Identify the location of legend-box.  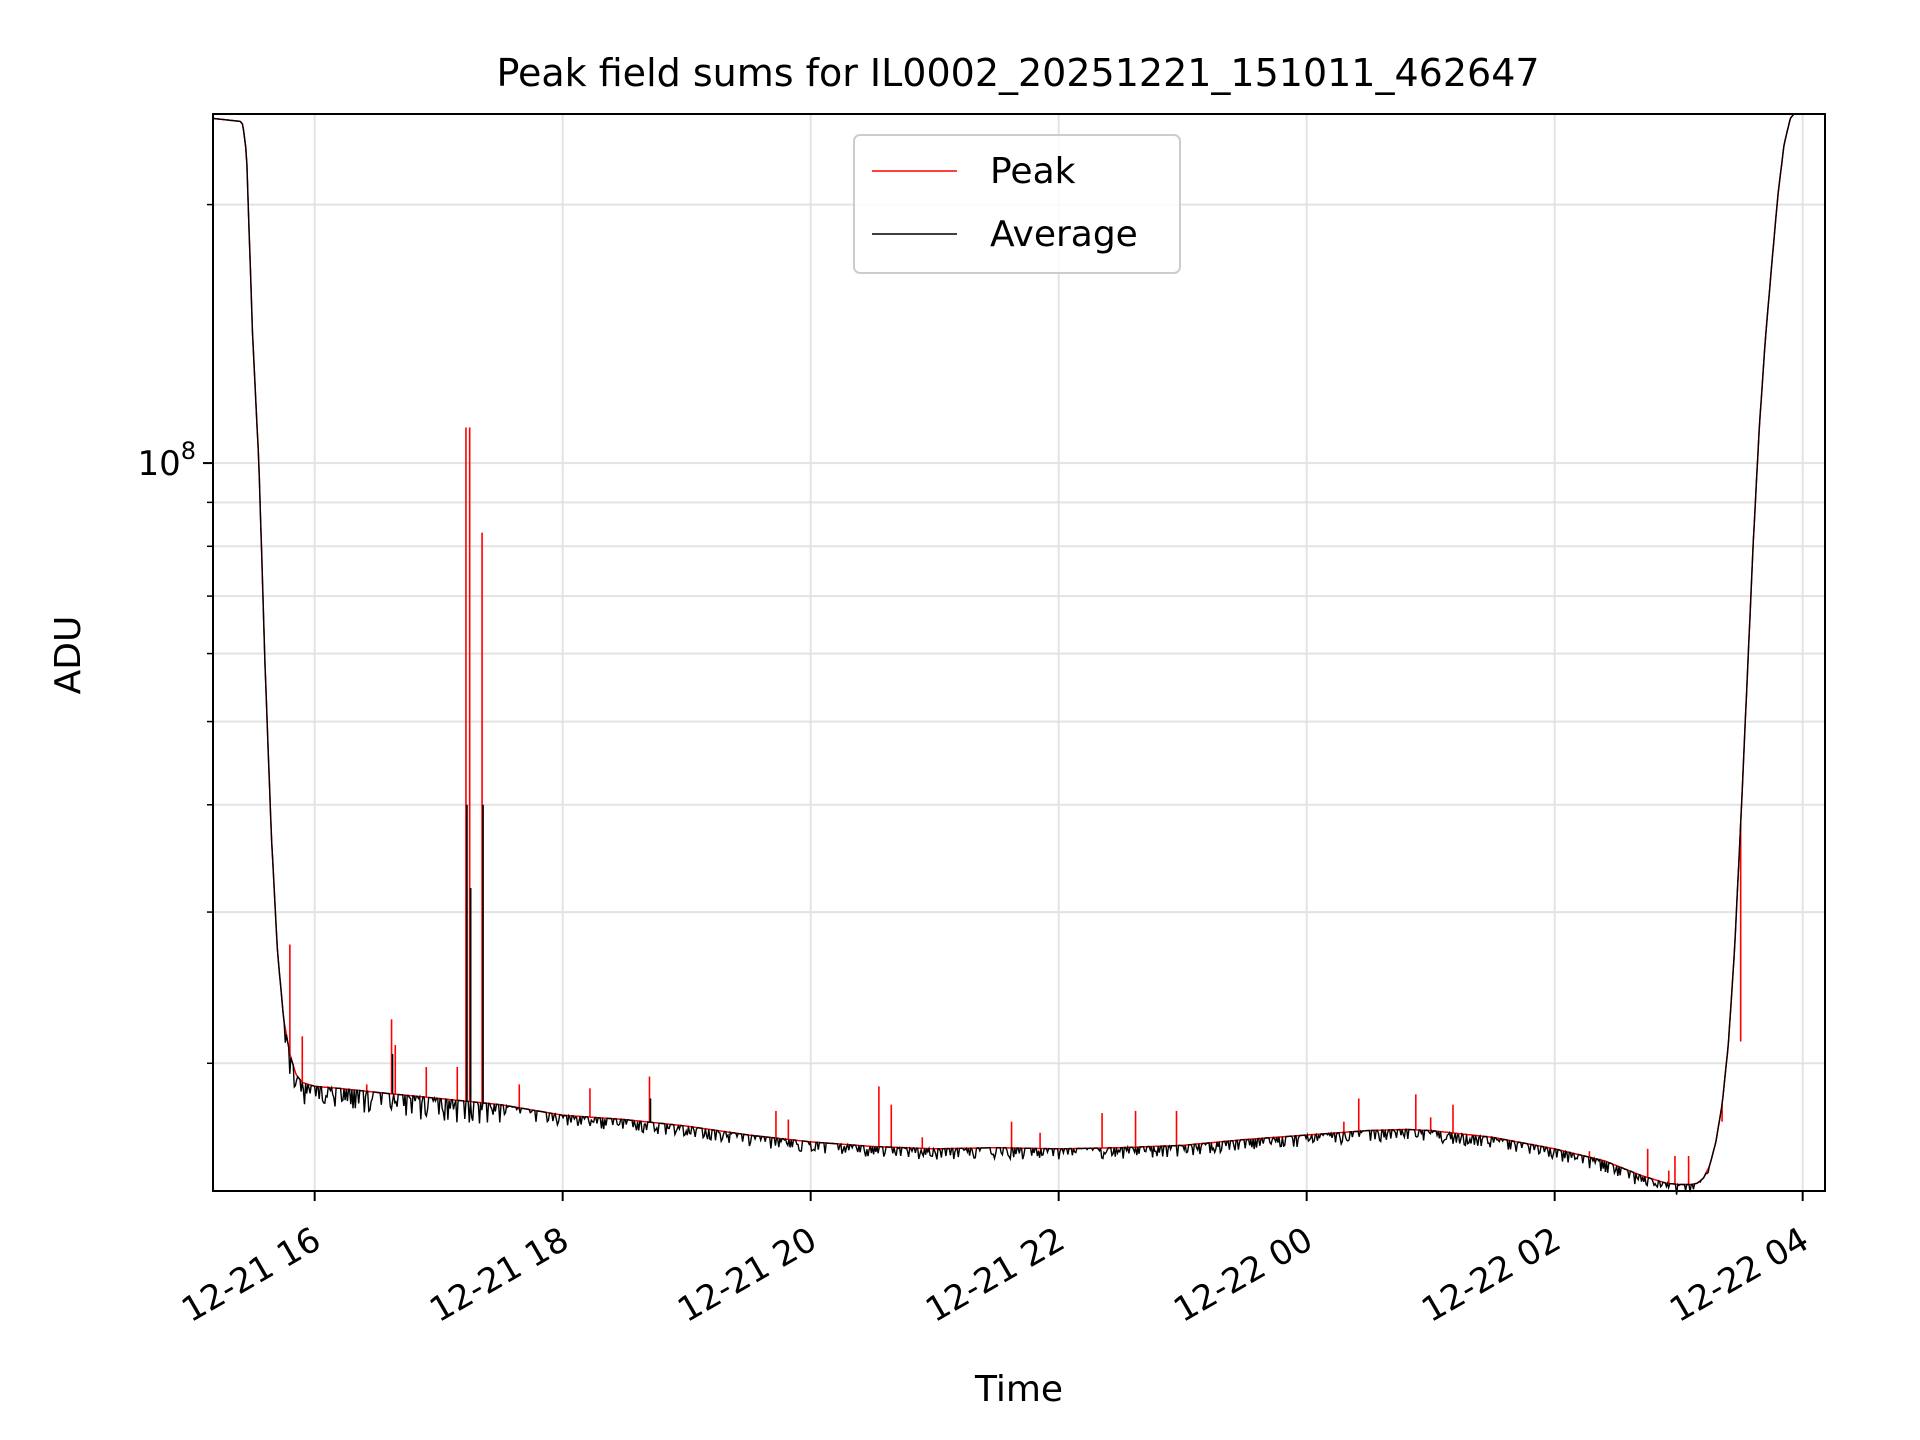
(1017, 204).